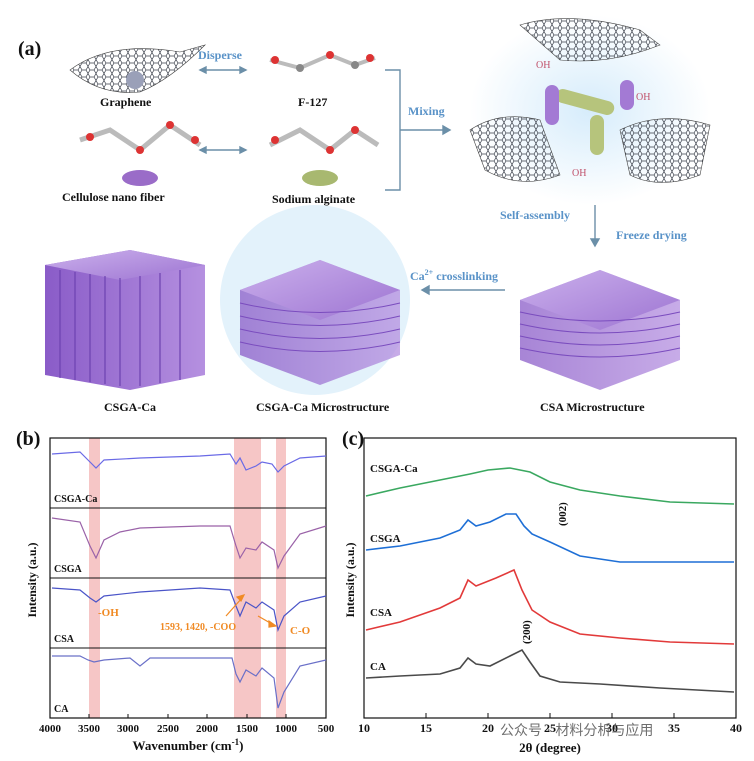 This screenshot has width=754, height=761. I want to click on csa-microstructure-icon, so click(600, 330).